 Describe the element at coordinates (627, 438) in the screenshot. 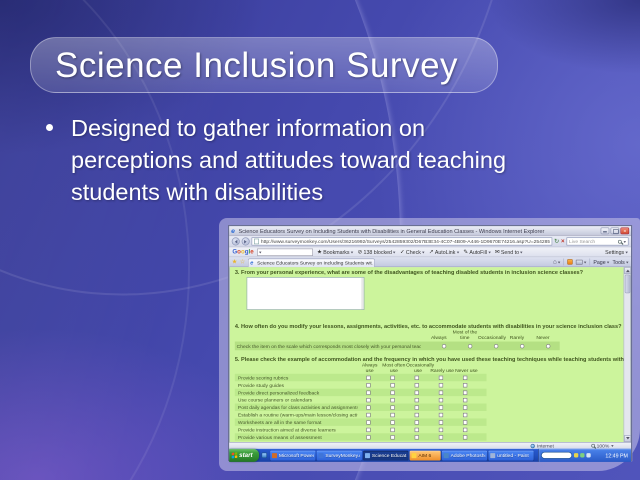

I see `scroll-down-button` at that location.